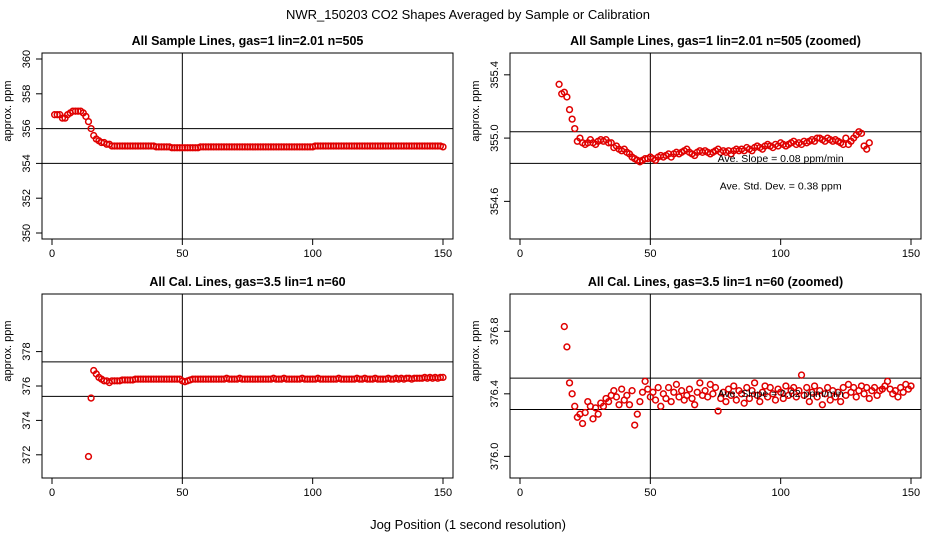  What do you see at coordinates (27, 163) in the screenshot?
I see `y-tick-label: 354` at bounding box center [27, 163].